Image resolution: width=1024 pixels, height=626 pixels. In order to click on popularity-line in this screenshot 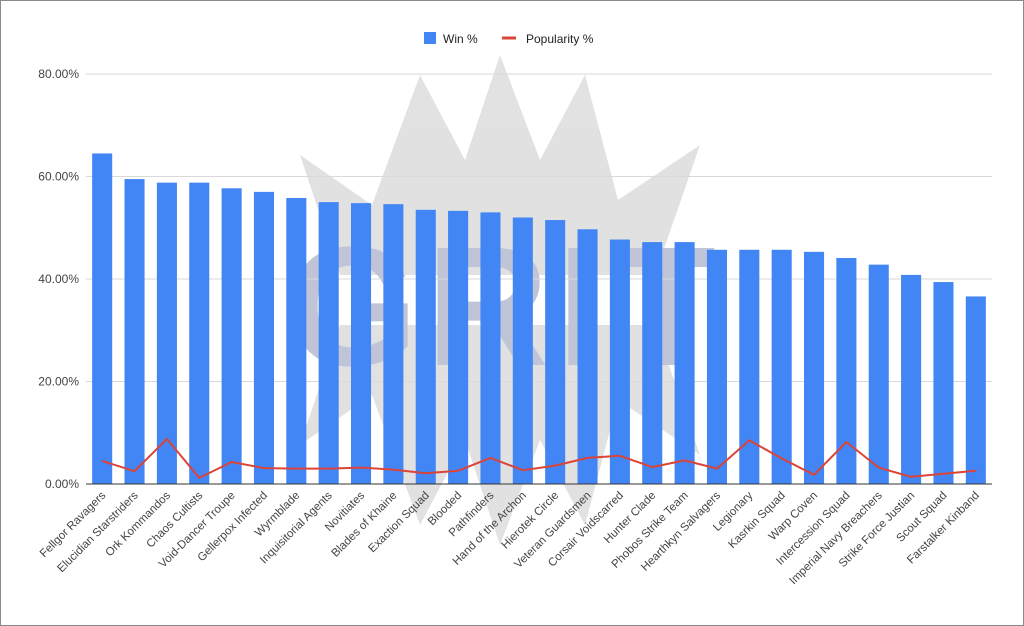, I will do `click(539, 458)`.